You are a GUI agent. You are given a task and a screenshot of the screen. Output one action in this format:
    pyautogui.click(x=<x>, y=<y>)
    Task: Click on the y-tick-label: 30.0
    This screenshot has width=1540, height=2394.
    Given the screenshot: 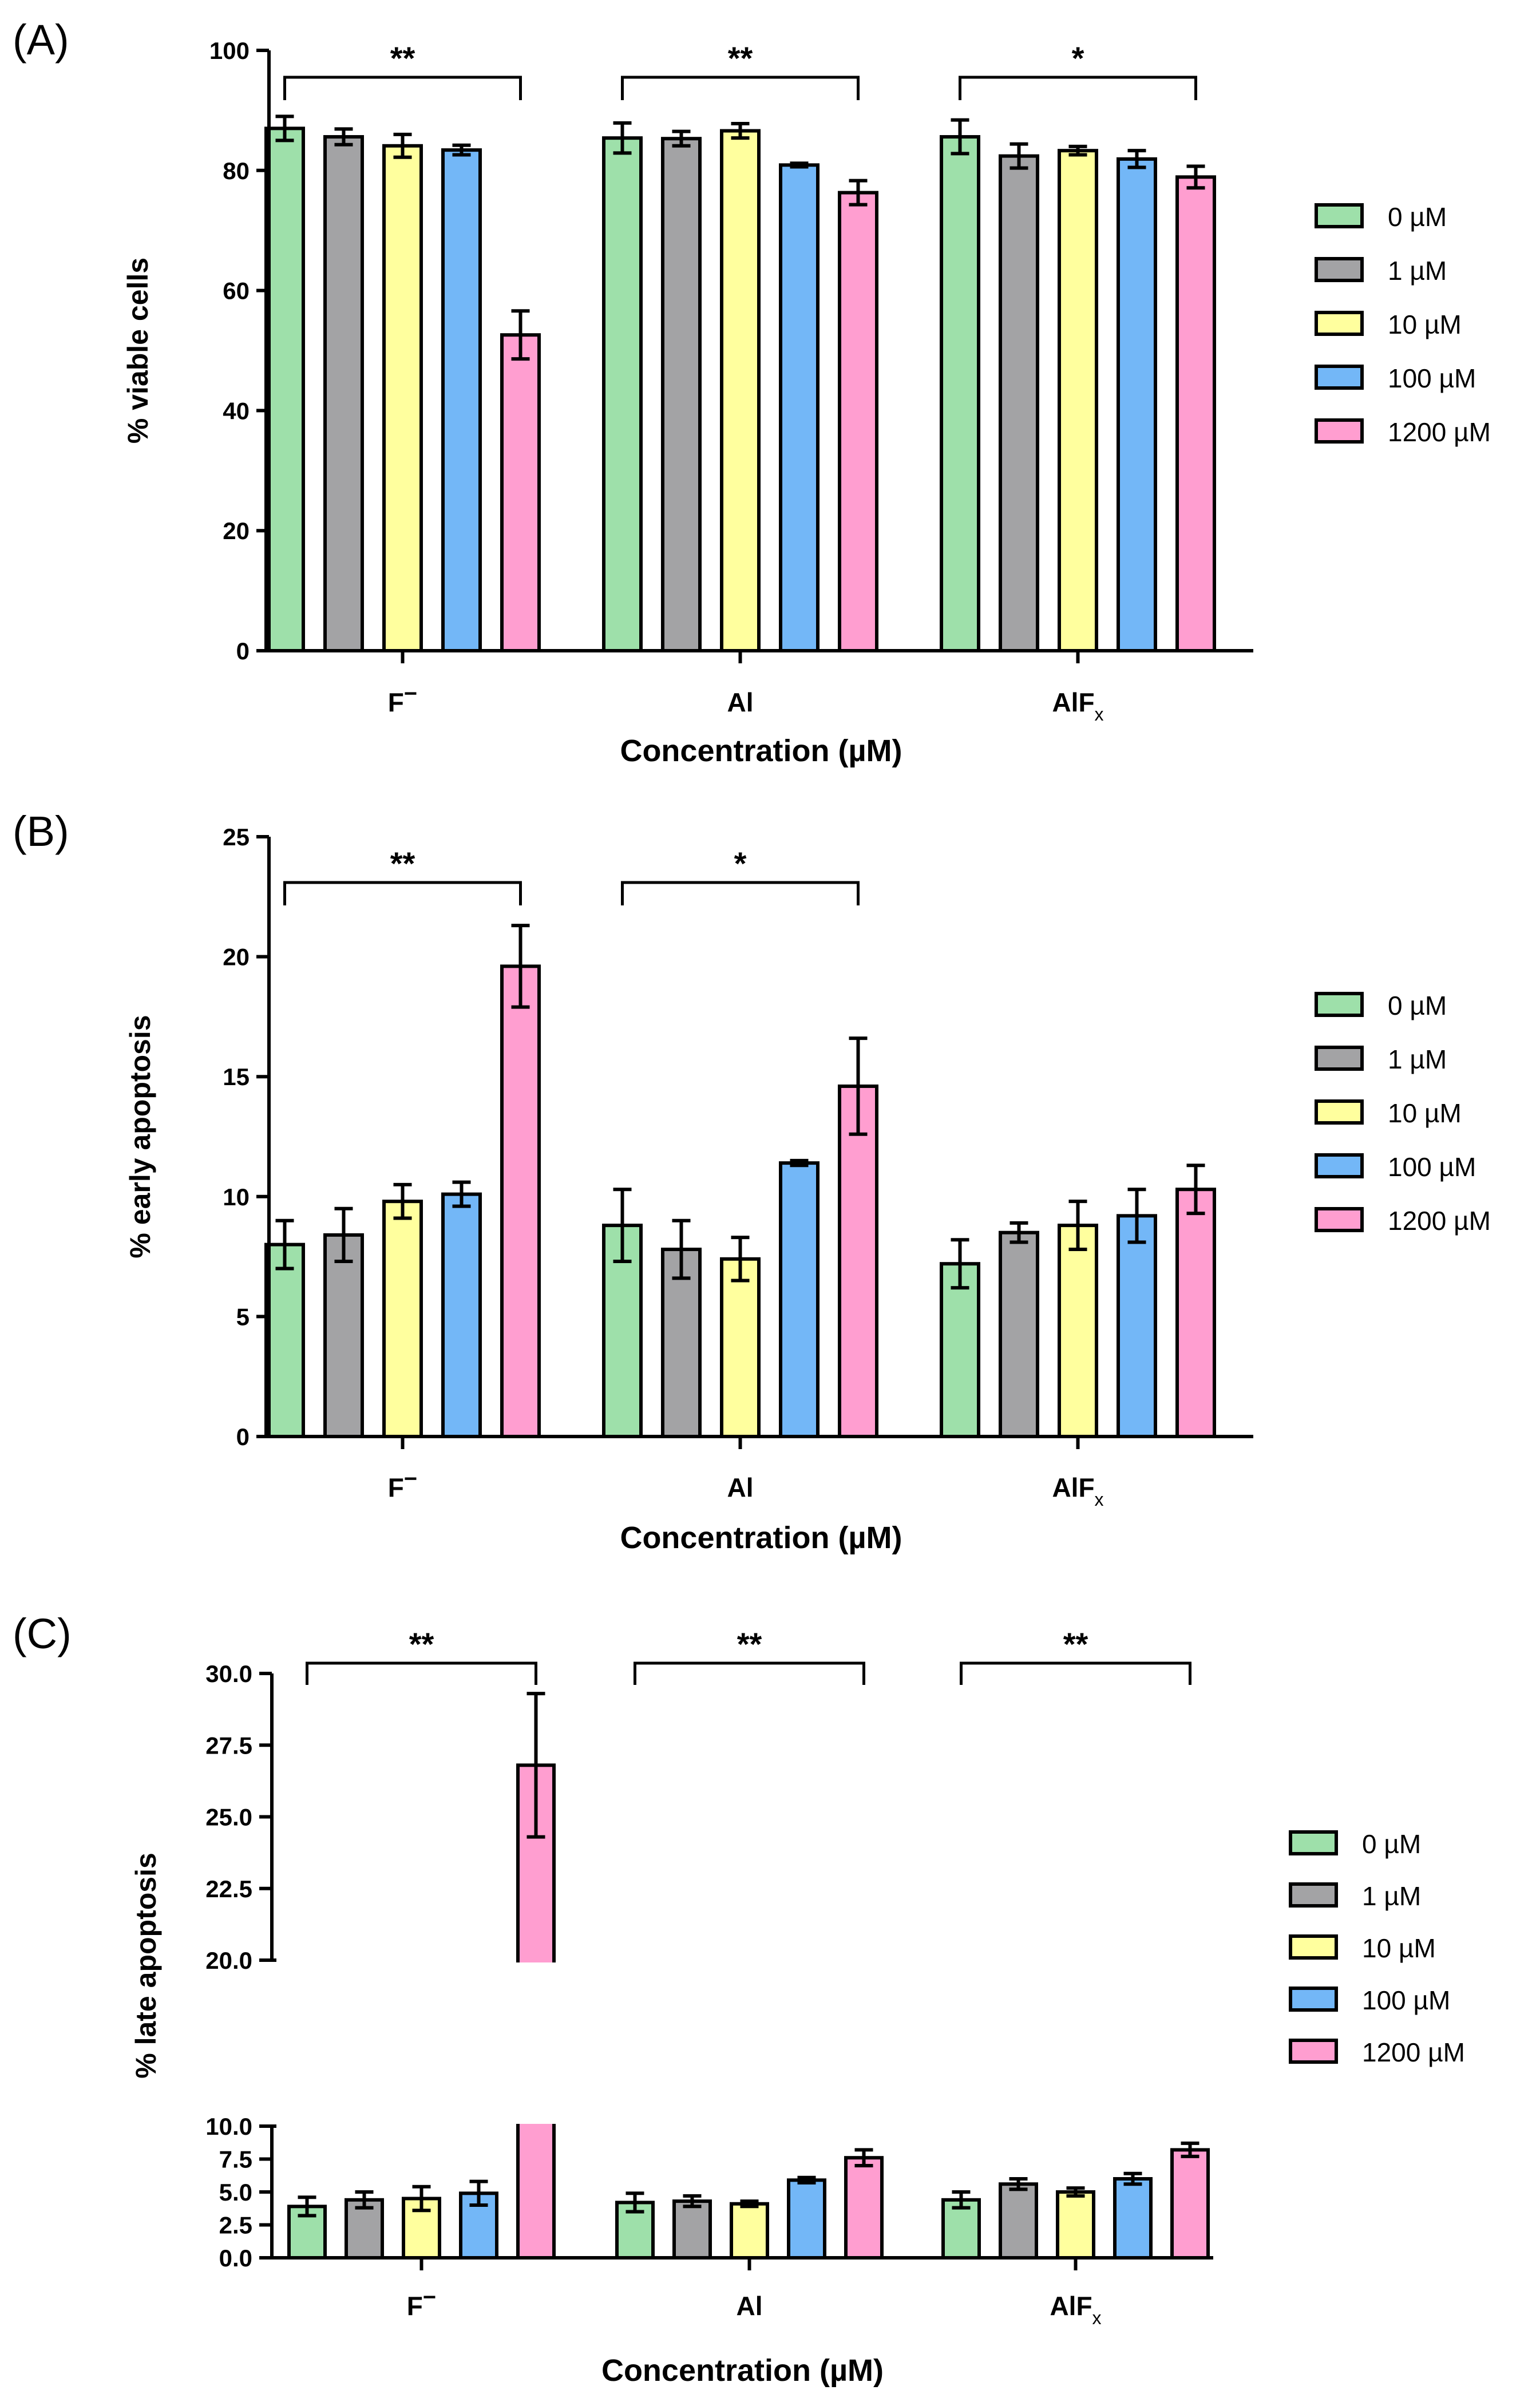 What is the action you would take?
    pyautogui.click(x=228, y=1673)
    